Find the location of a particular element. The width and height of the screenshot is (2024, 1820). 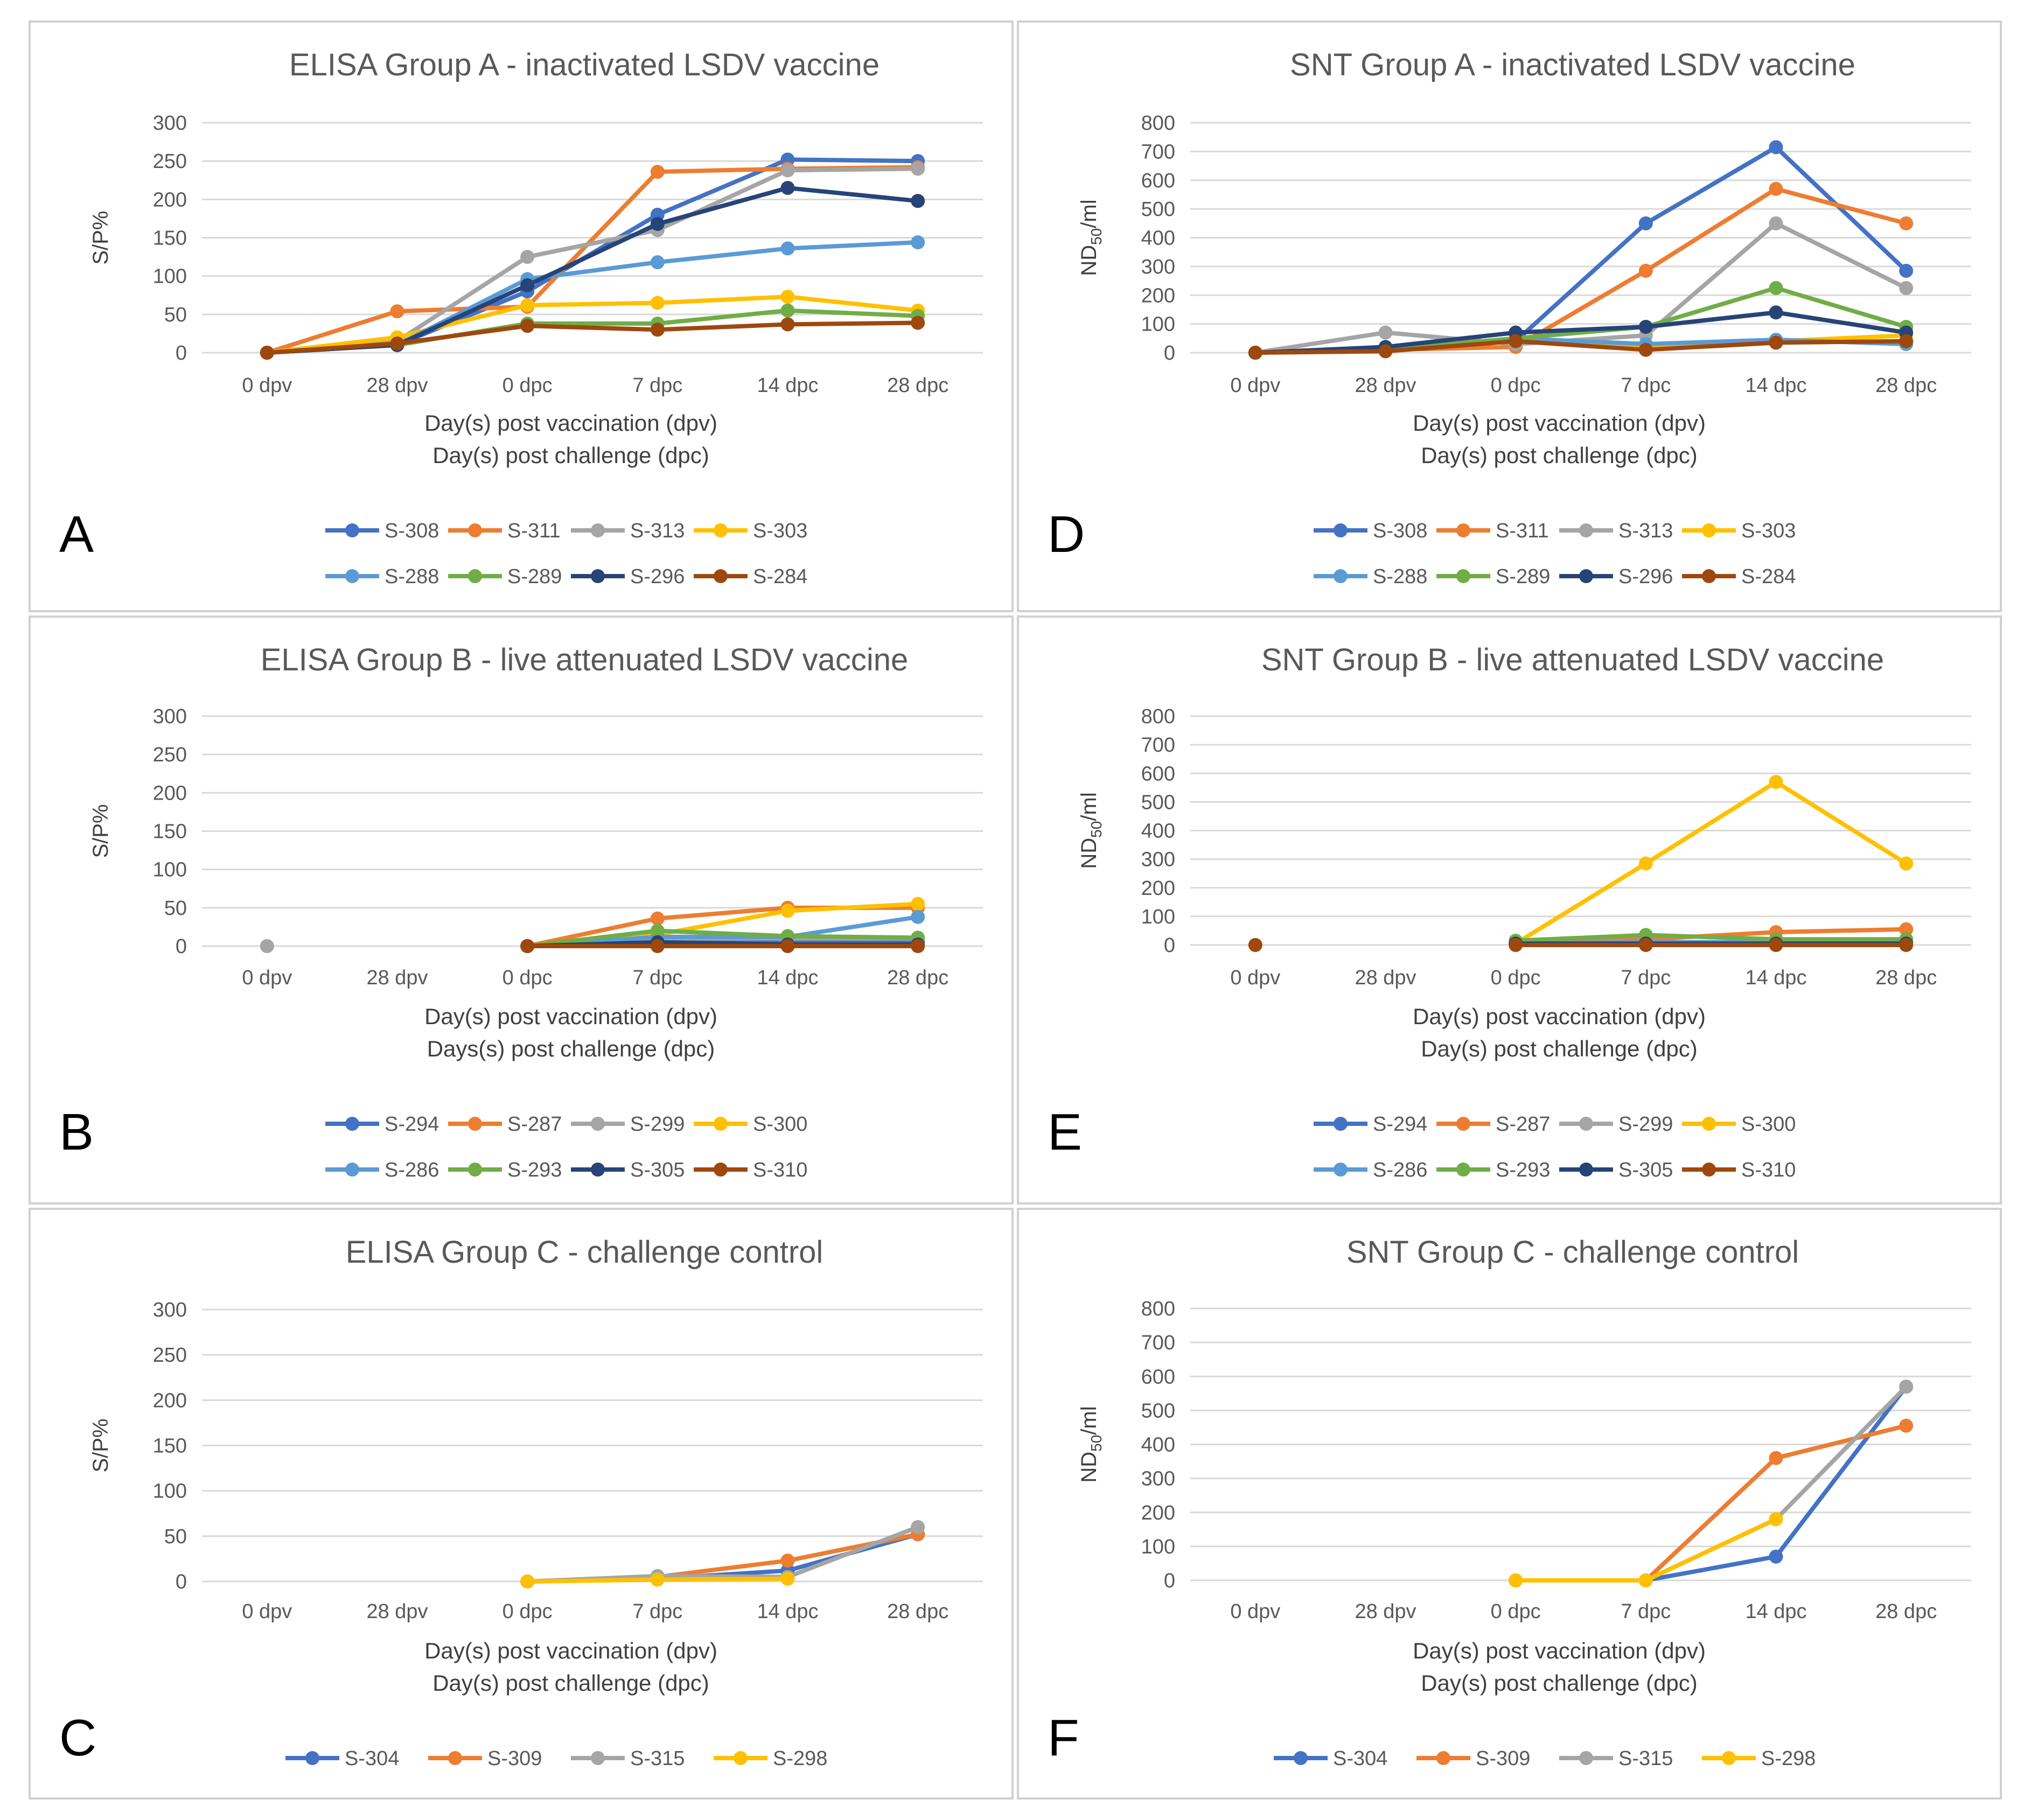

legend-item: S-294 is located at coordinates (1371, 1124).